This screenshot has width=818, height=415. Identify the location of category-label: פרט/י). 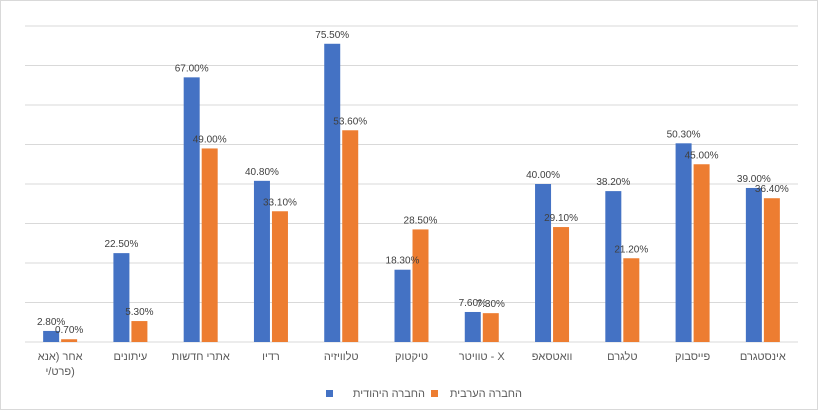
(59, 372).